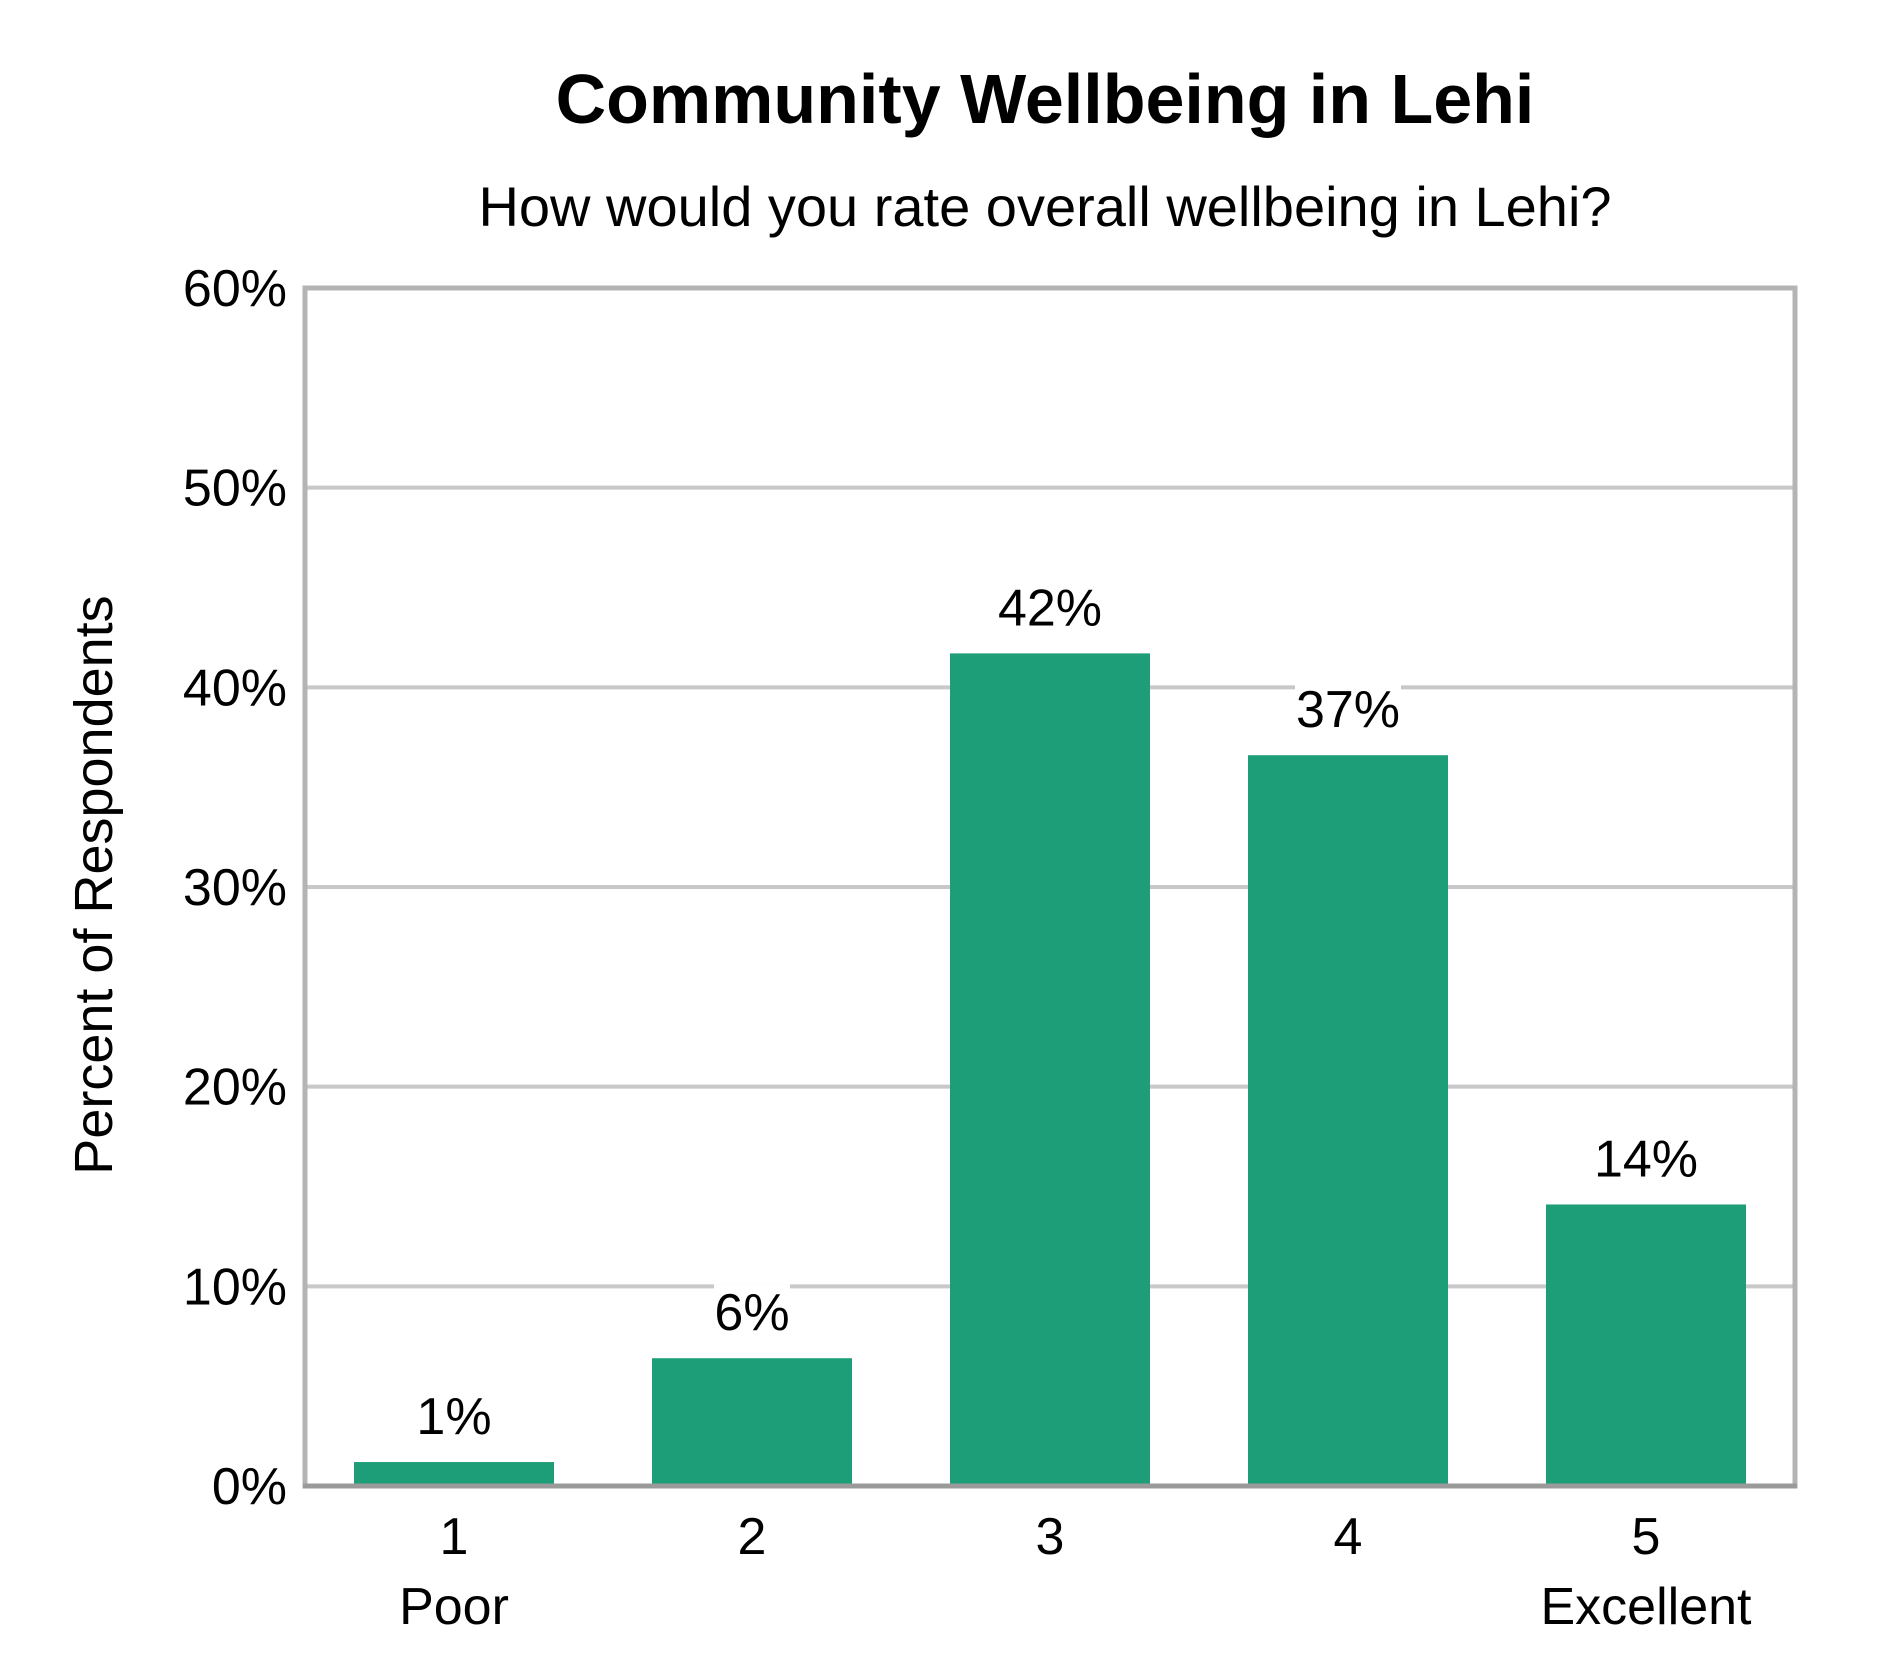 The image size is (1890, 1680). What do you see at coordinates (235, 688) in the screenshot?
I see `y-tick-label: 40%` at bounding box center [235, 688].